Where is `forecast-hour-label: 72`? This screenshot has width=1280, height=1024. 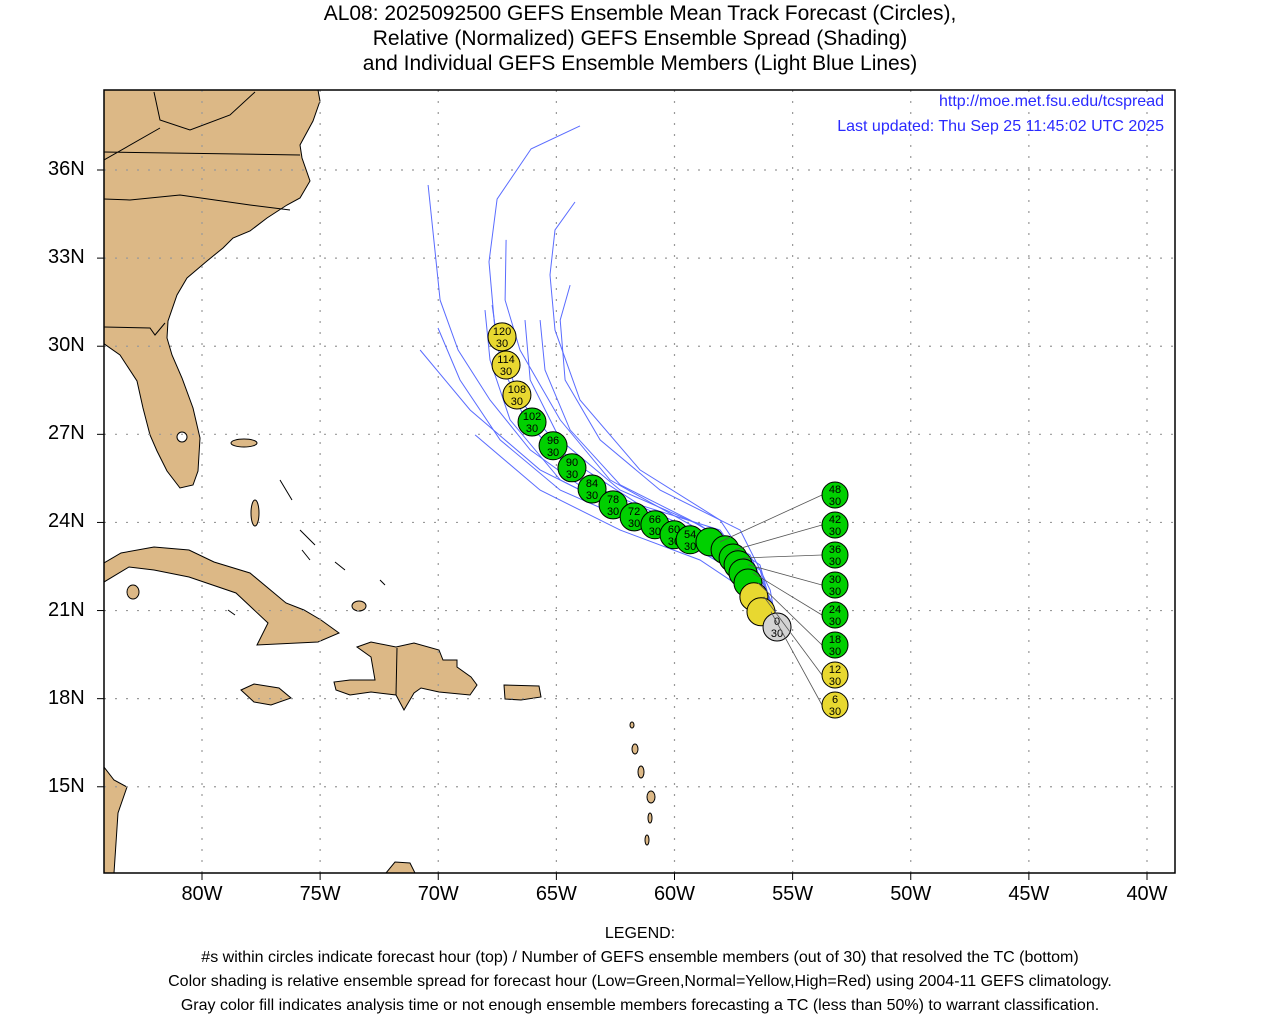 forecast-hour-label: 72 is located at coordinates (634, 512).